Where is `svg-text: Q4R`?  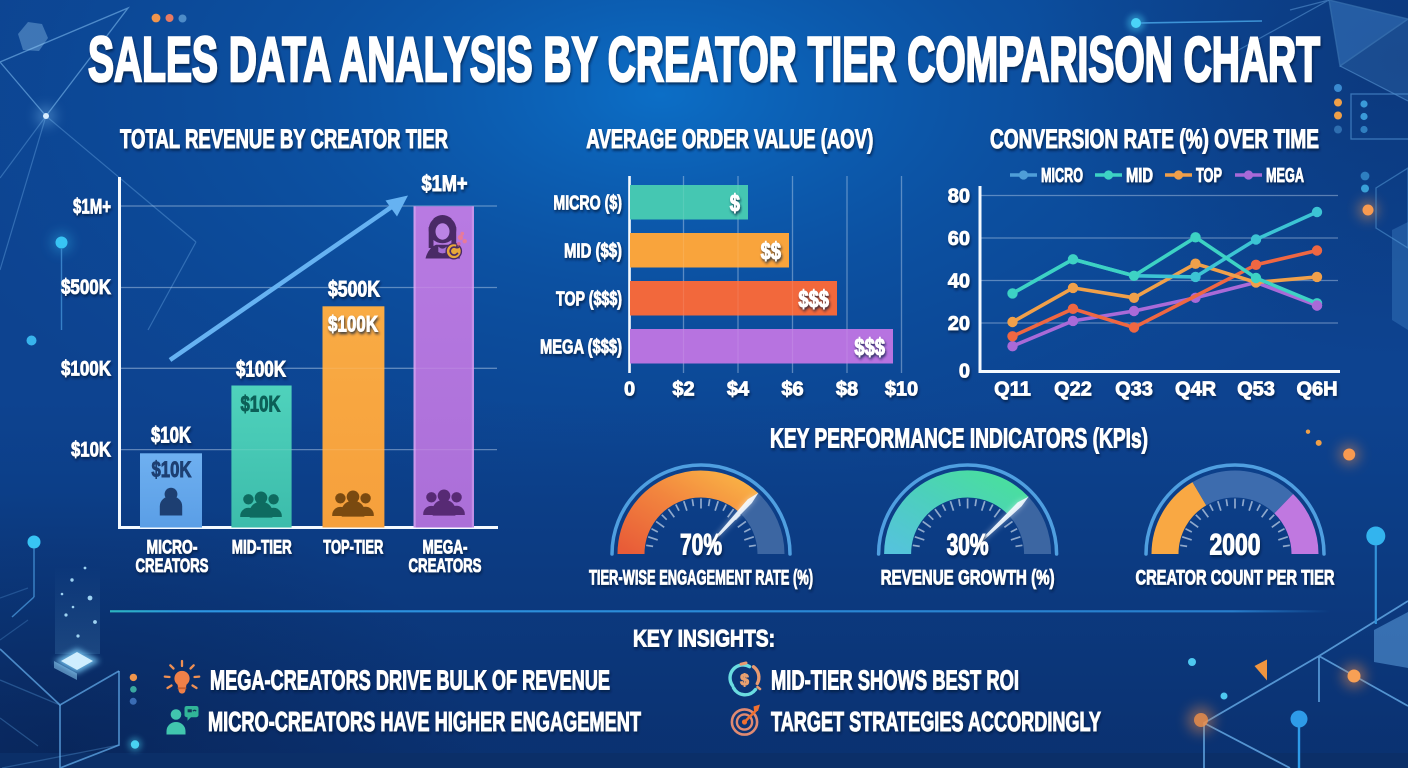
svg-text: Q4R is located at coordinates (1196, 390).